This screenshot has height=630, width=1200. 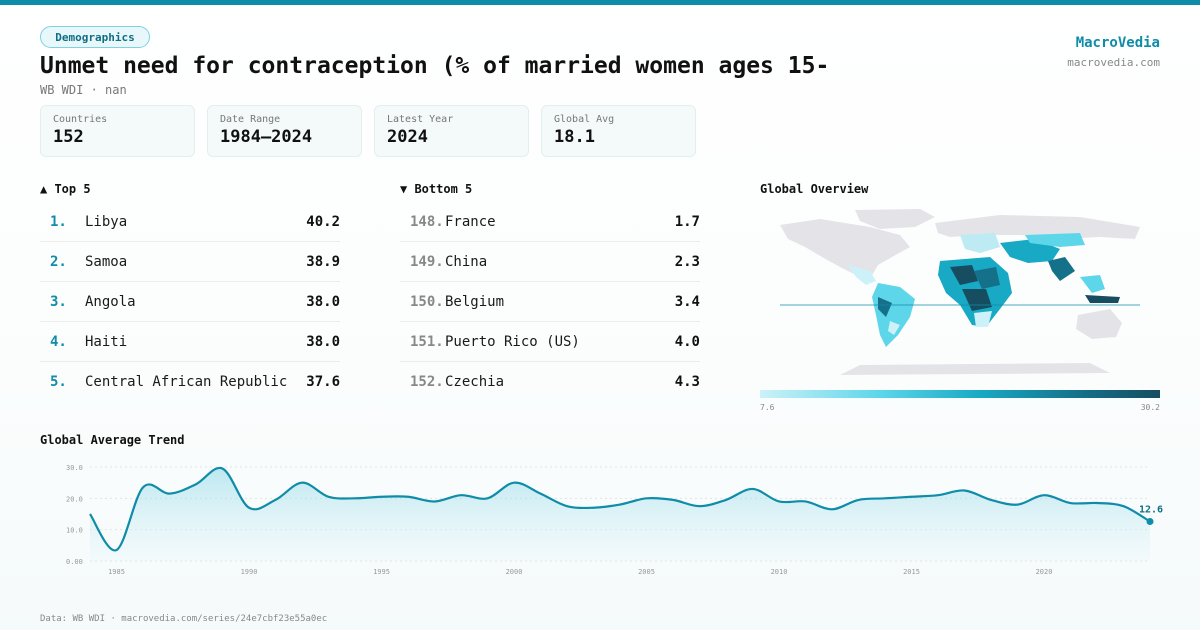 I want to click on list-item: 3. Angola 38.0, so click(x=190, y=302).